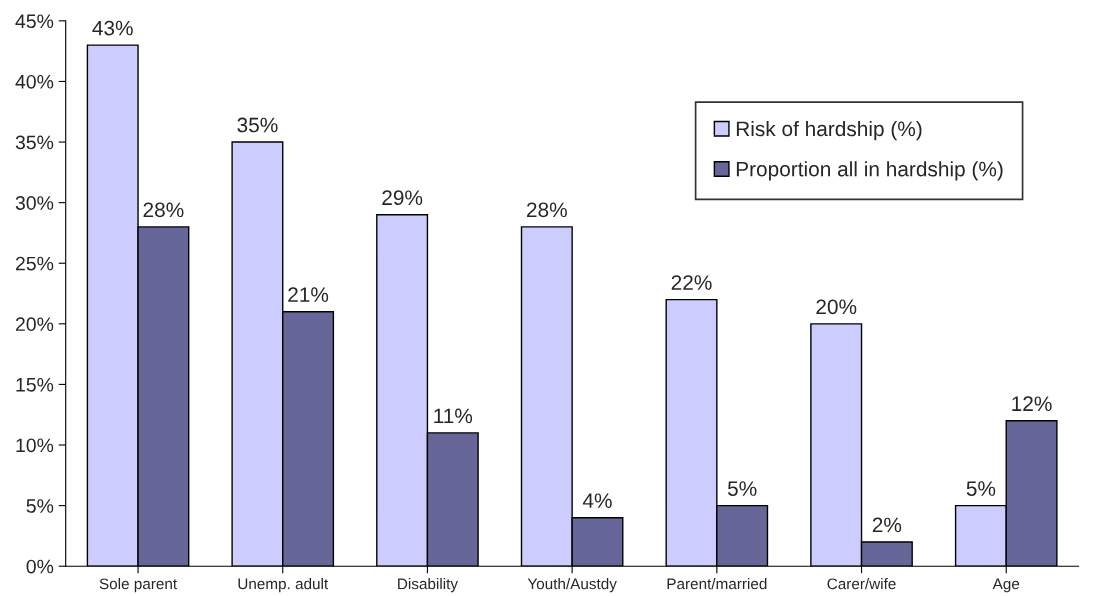  Describe the element at coordinates (691, 282) in the screenshot. I see `data-label: 22%` at that location.